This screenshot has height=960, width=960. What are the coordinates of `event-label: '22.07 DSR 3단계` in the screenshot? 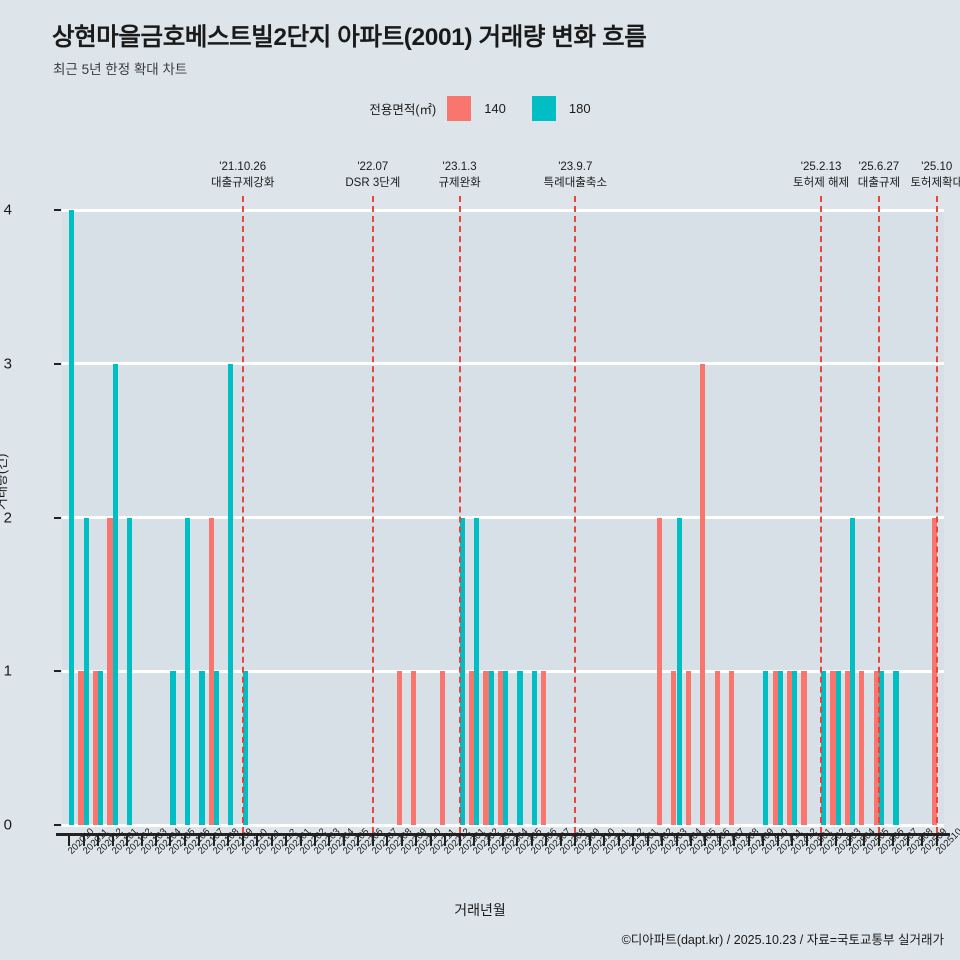 It's located at (372, 175).